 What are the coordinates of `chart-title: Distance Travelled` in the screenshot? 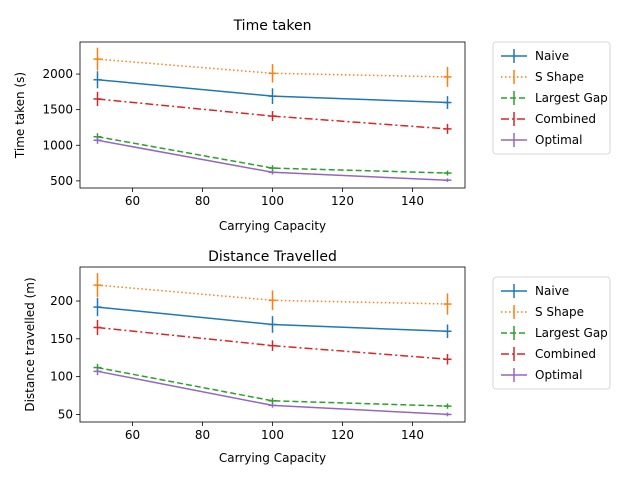 It's located at (272, 257).